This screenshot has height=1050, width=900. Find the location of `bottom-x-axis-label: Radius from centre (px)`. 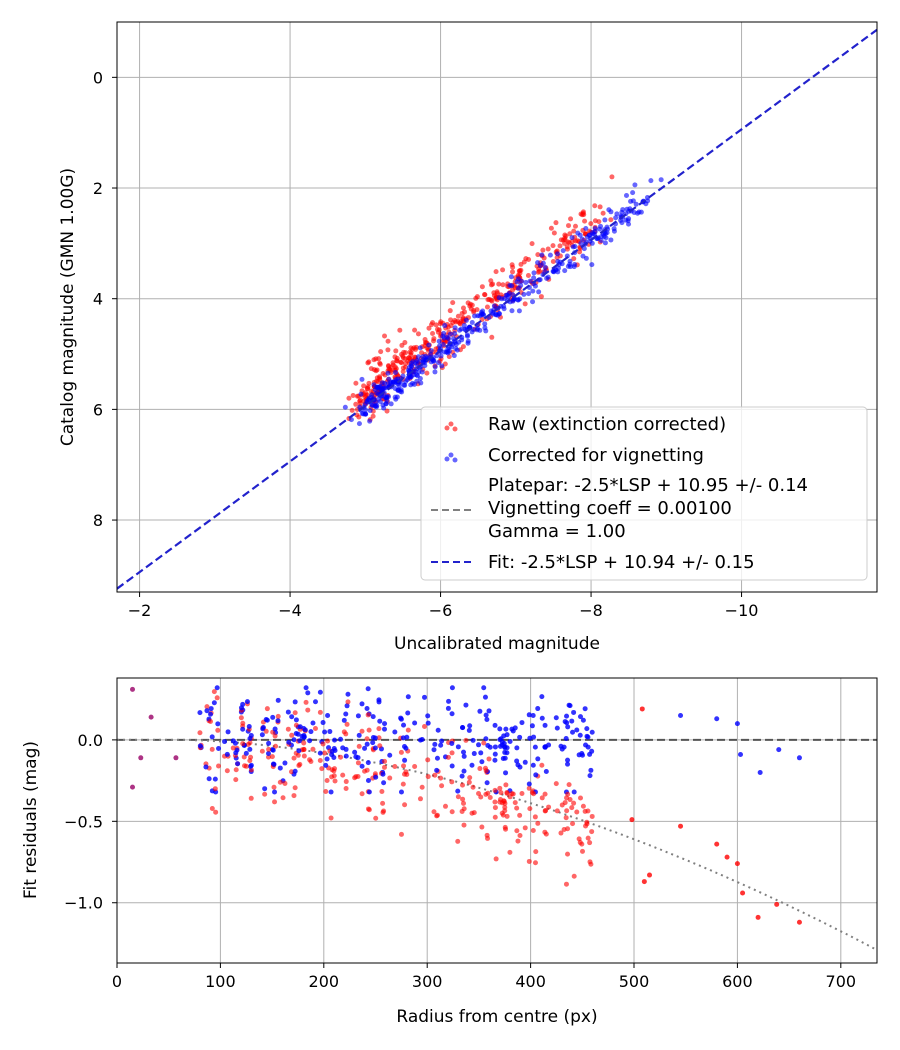

bottom-x-axis-label: Radius from centre (px) is located at coordinates (496, 1017).